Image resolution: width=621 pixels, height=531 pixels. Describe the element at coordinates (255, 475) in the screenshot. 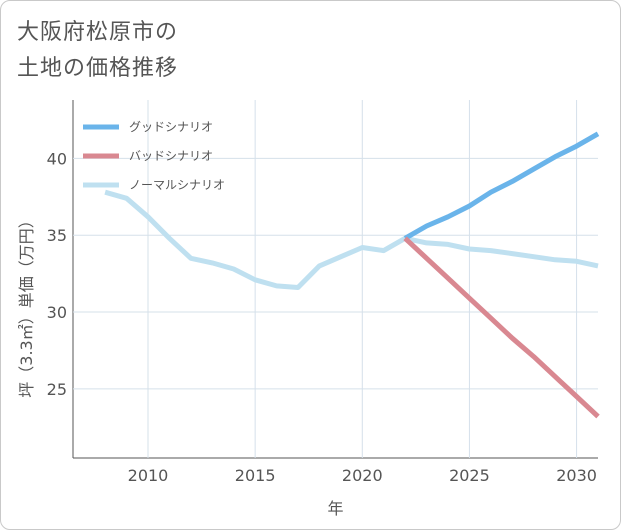

I see `x-tick-label: 2015` at that location.